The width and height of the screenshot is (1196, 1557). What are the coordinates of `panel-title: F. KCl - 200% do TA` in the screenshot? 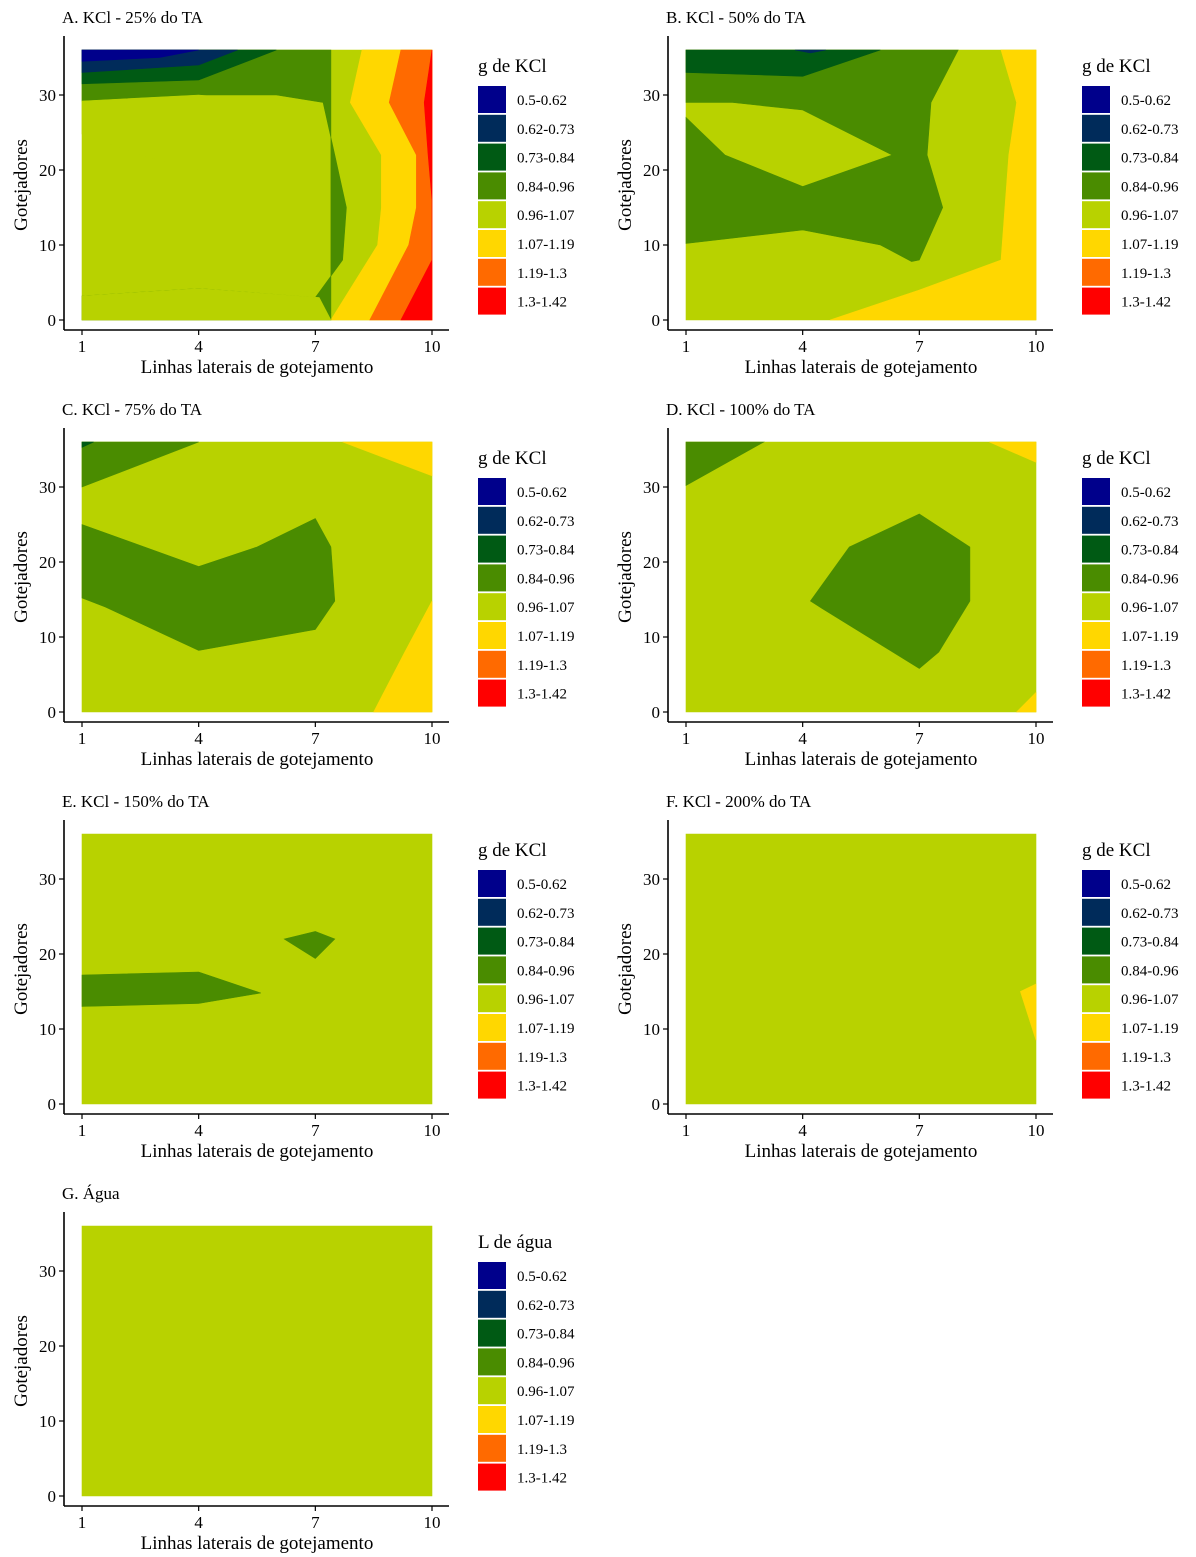 It's located at (739, 801).